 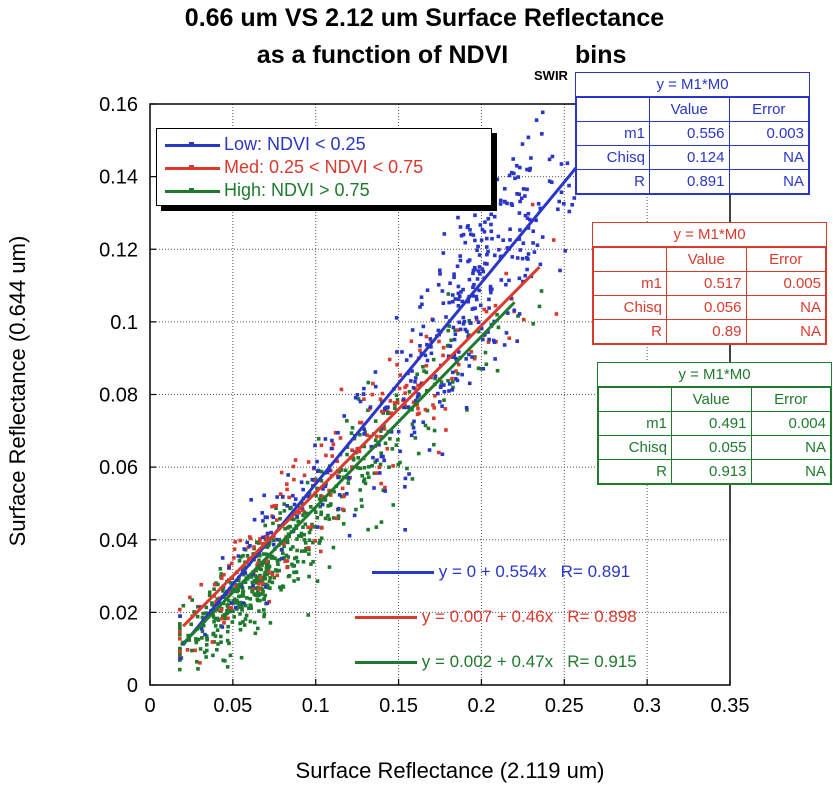 What do you see at coordinates (192, 144) in the screenshot?
I see `legend-line-low` at bounding box center [192, 144].